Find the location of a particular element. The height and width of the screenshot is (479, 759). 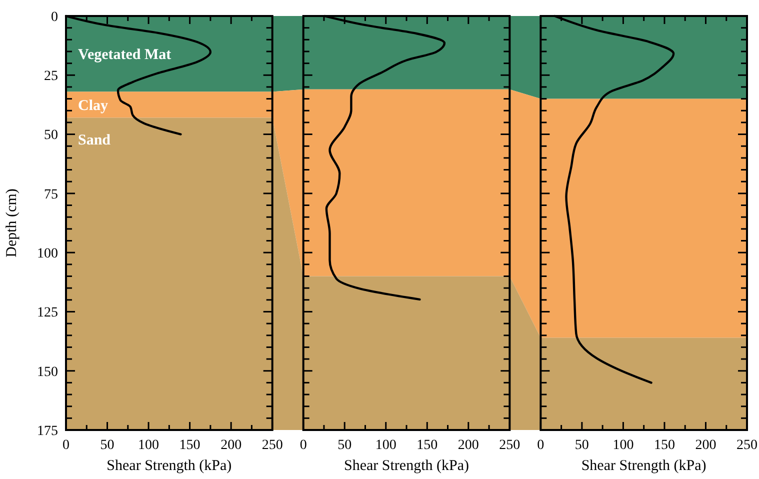

band-label: Vegetated Mat is located at coordinates (125, 55).